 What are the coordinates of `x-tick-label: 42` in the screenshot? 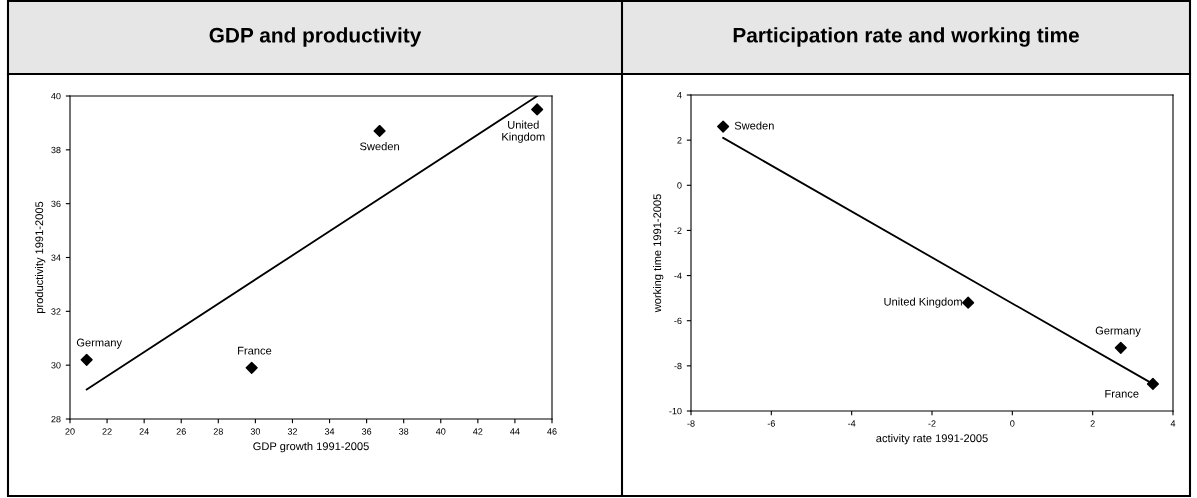 It's located at (478, 431).